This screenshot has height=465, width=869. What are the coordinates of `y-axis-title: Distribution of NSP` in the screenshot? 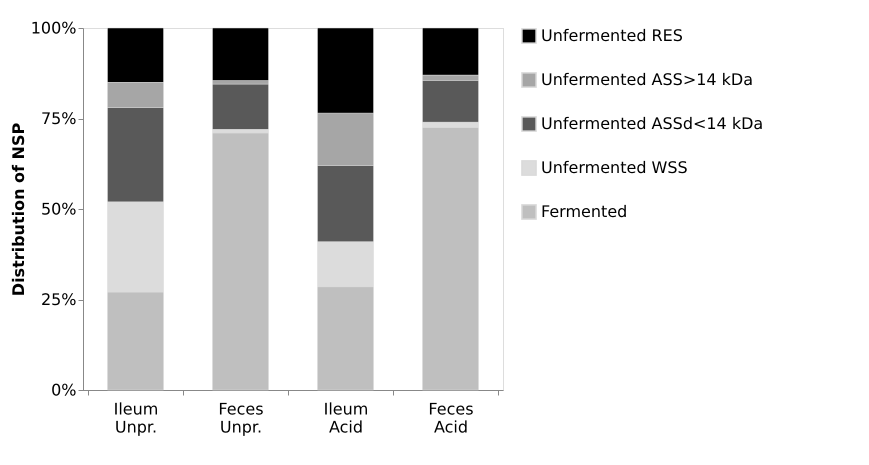 It's located at (18, 209).